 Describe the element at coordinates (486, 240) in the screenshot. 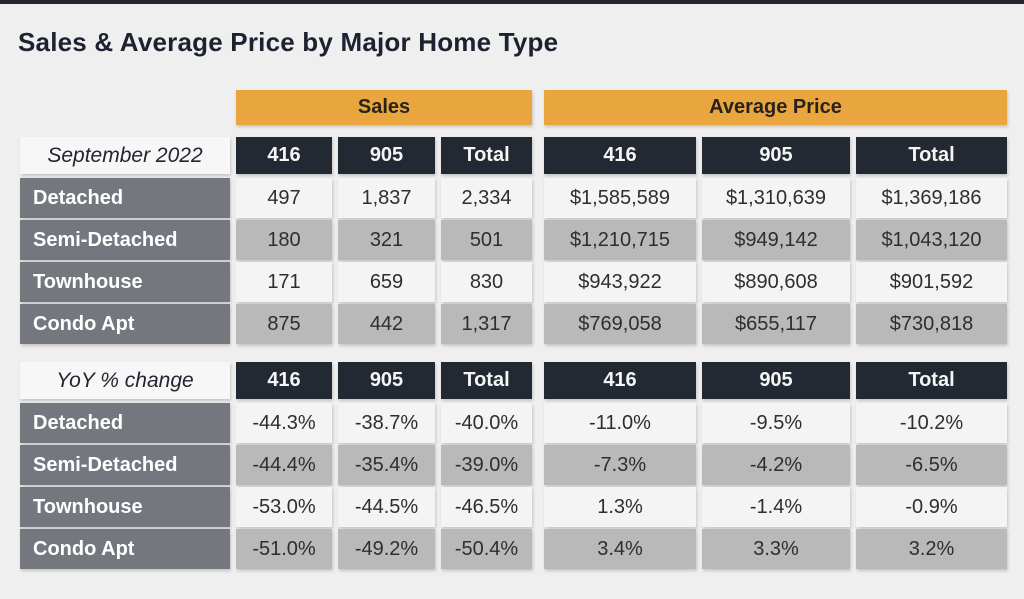

I see `sales-cell: 501` at that location.